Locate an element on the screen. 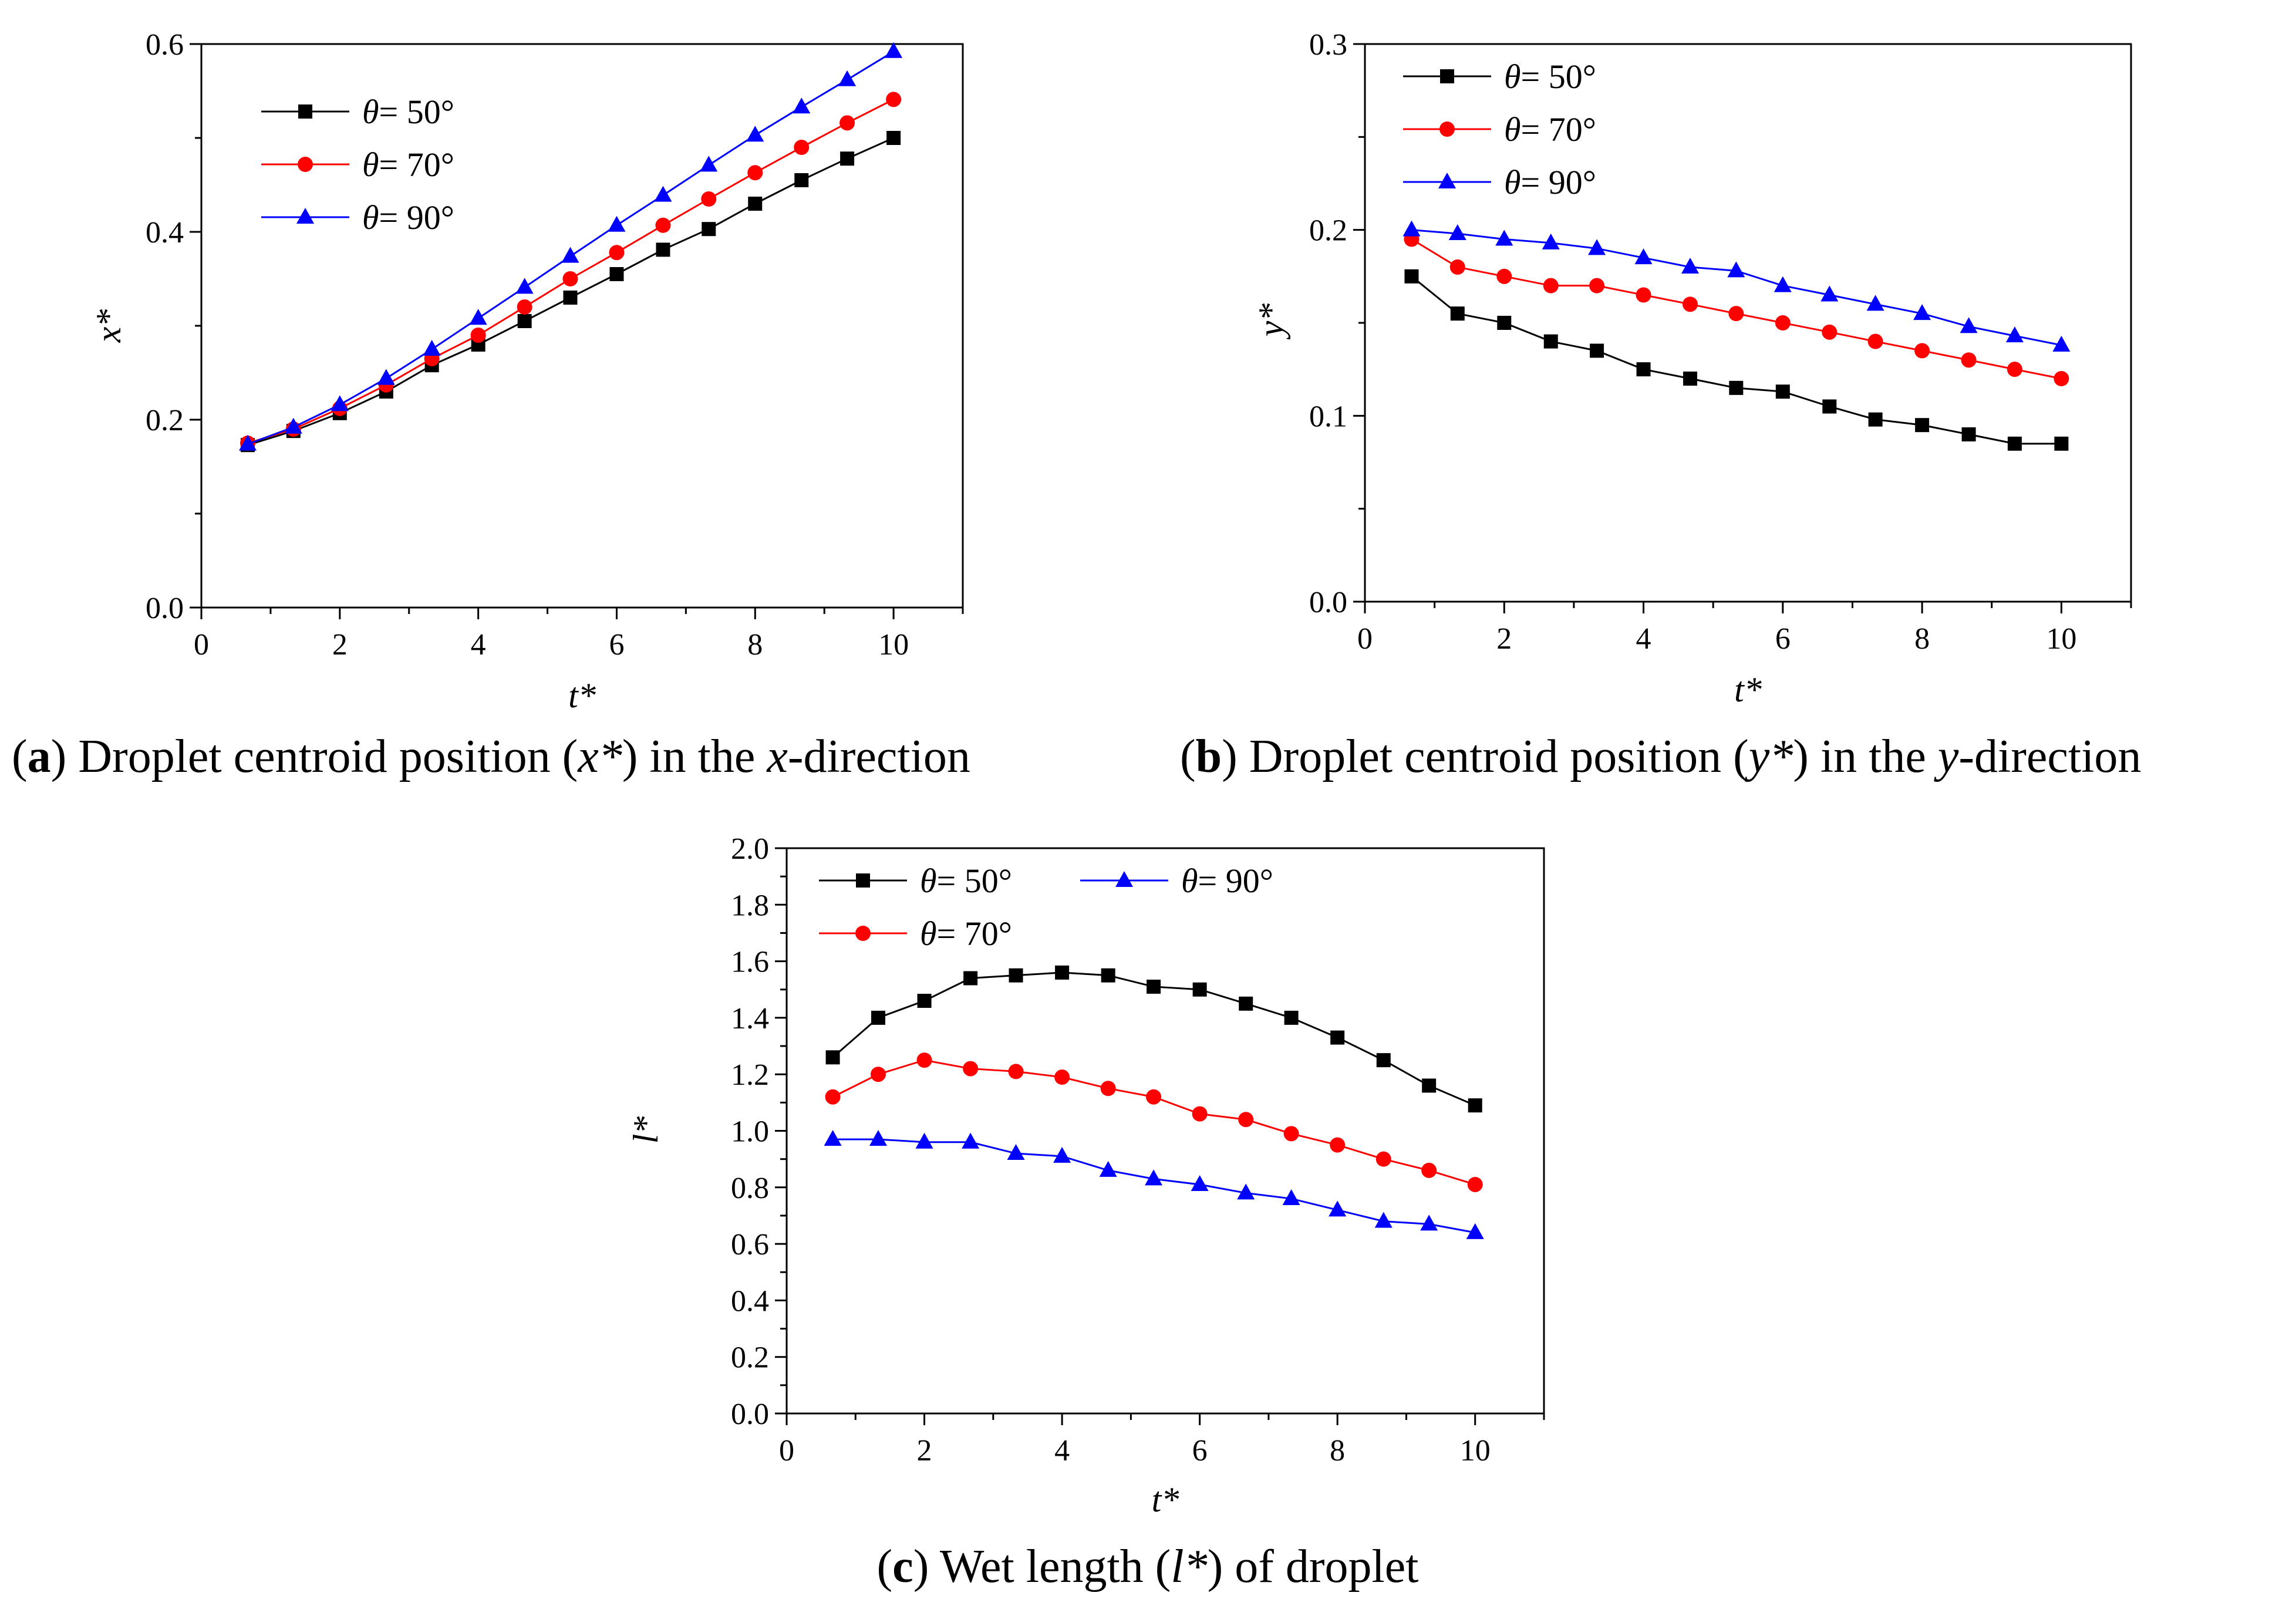 The image size is (2296, 1606). legend-label: θ= 90° is located at coordinates (1550, 182).